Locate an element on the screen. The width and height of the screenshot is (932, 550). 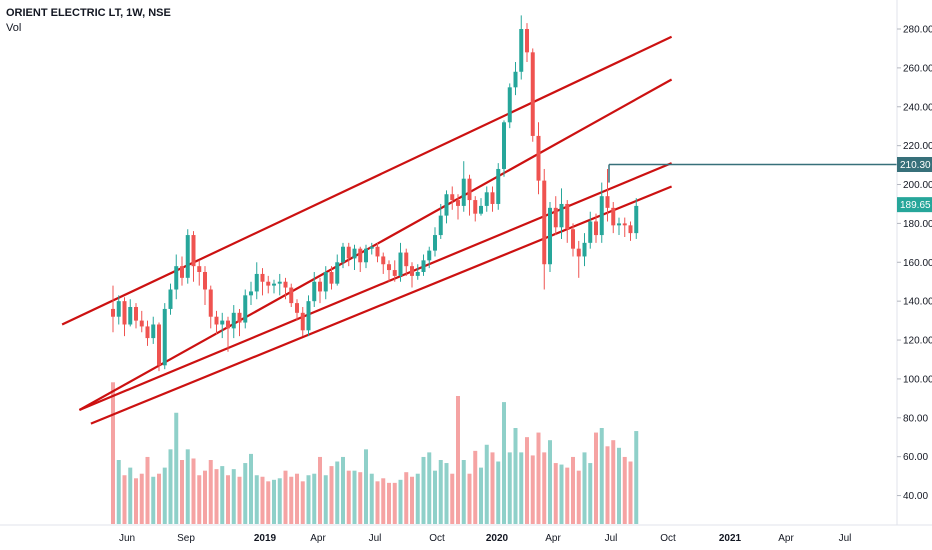
price-badges: 210.30 189.65 is located at coordinates (914, 184).